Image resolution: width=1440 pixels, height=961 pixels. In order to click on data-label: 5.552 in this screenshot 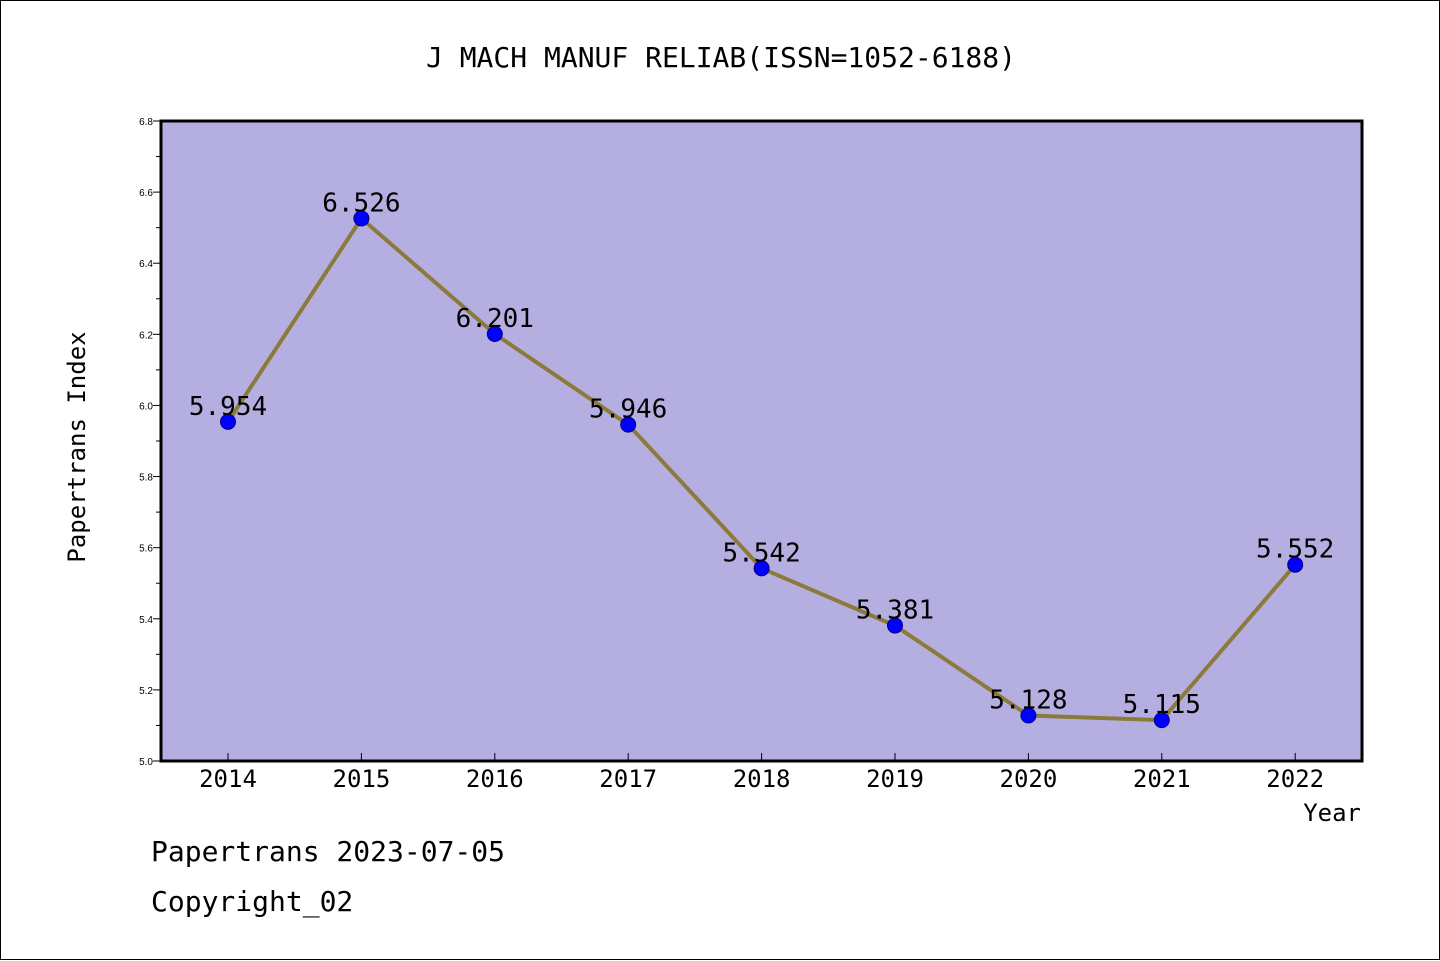, I will do `click(1295, 550)`.